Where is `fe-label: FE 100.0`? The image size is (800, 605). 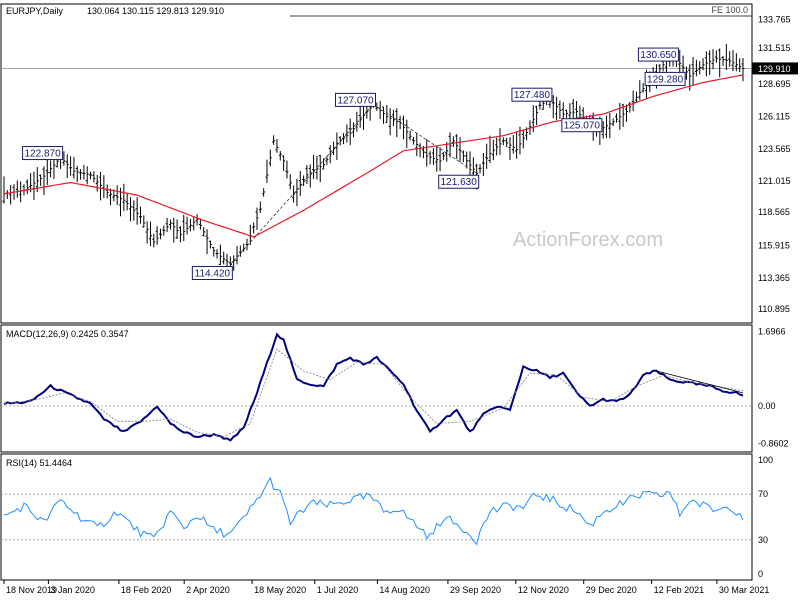
fe-label: FE 100.0 is located at coordinates (729, 10).